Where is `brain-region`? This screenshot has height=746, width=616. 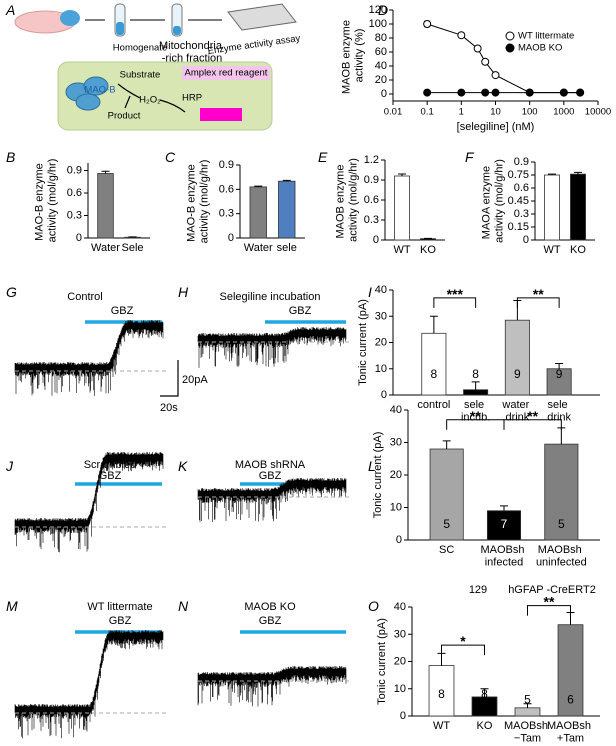 brain-region is located at coordinates (70, 18).